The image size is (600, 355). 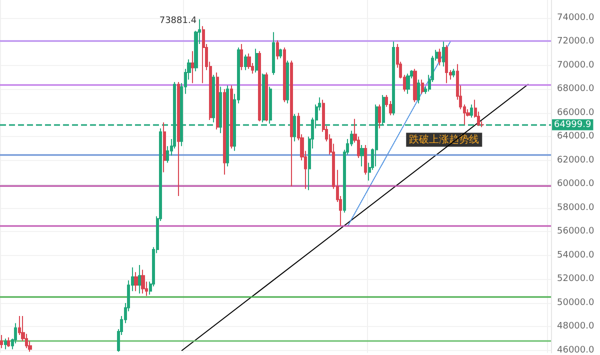 What do you see at coordinates (575, 327) in the screenshot?
I see `y-tick-label: 48000.0` at bounding box center [575, 327].